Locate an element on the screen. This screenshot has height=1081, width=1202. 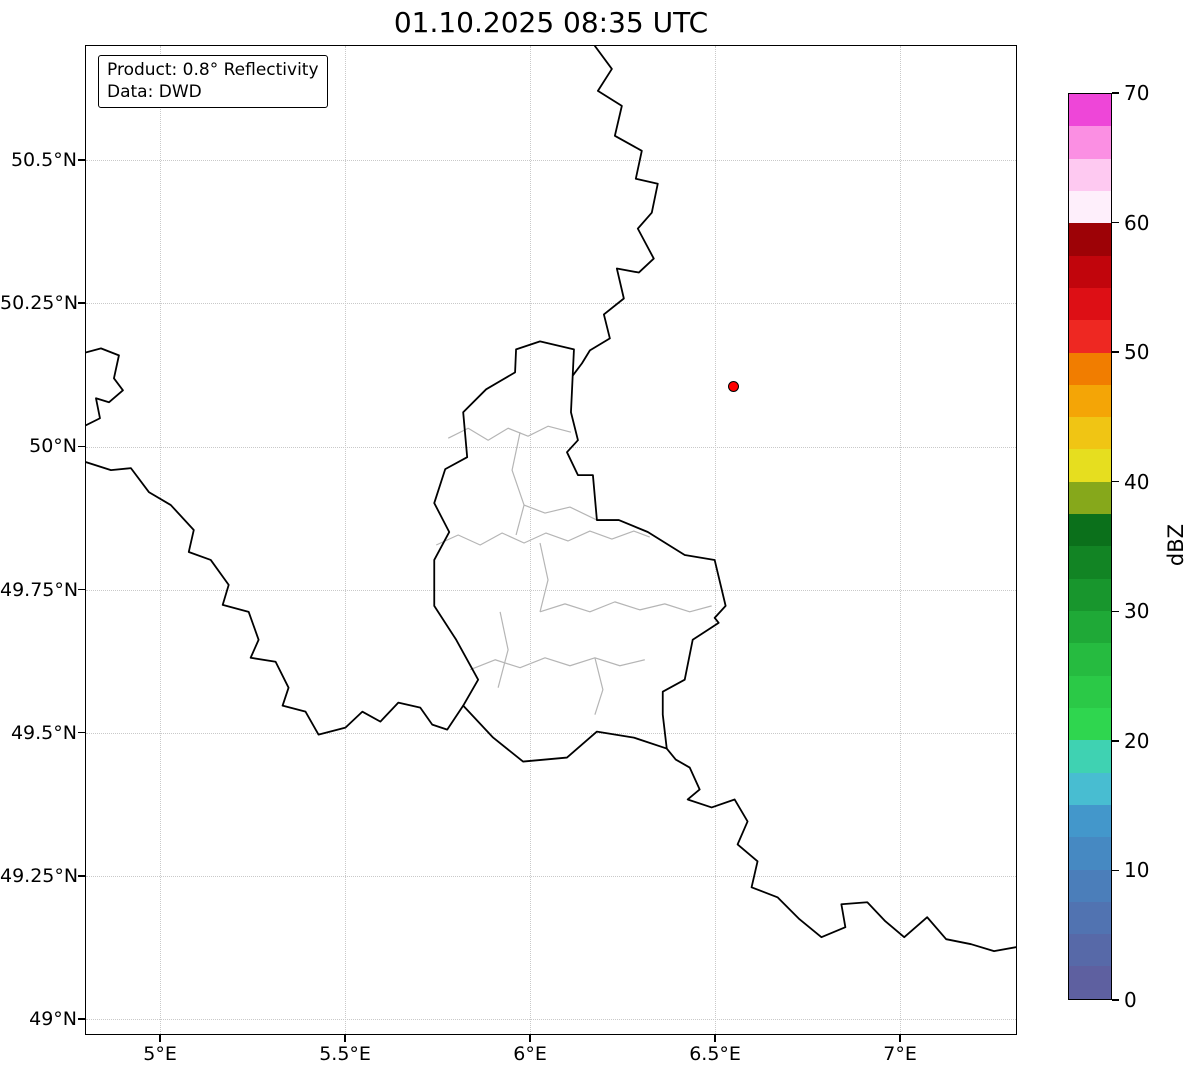
belgium-germany-border is located at coordinates (615, 211).